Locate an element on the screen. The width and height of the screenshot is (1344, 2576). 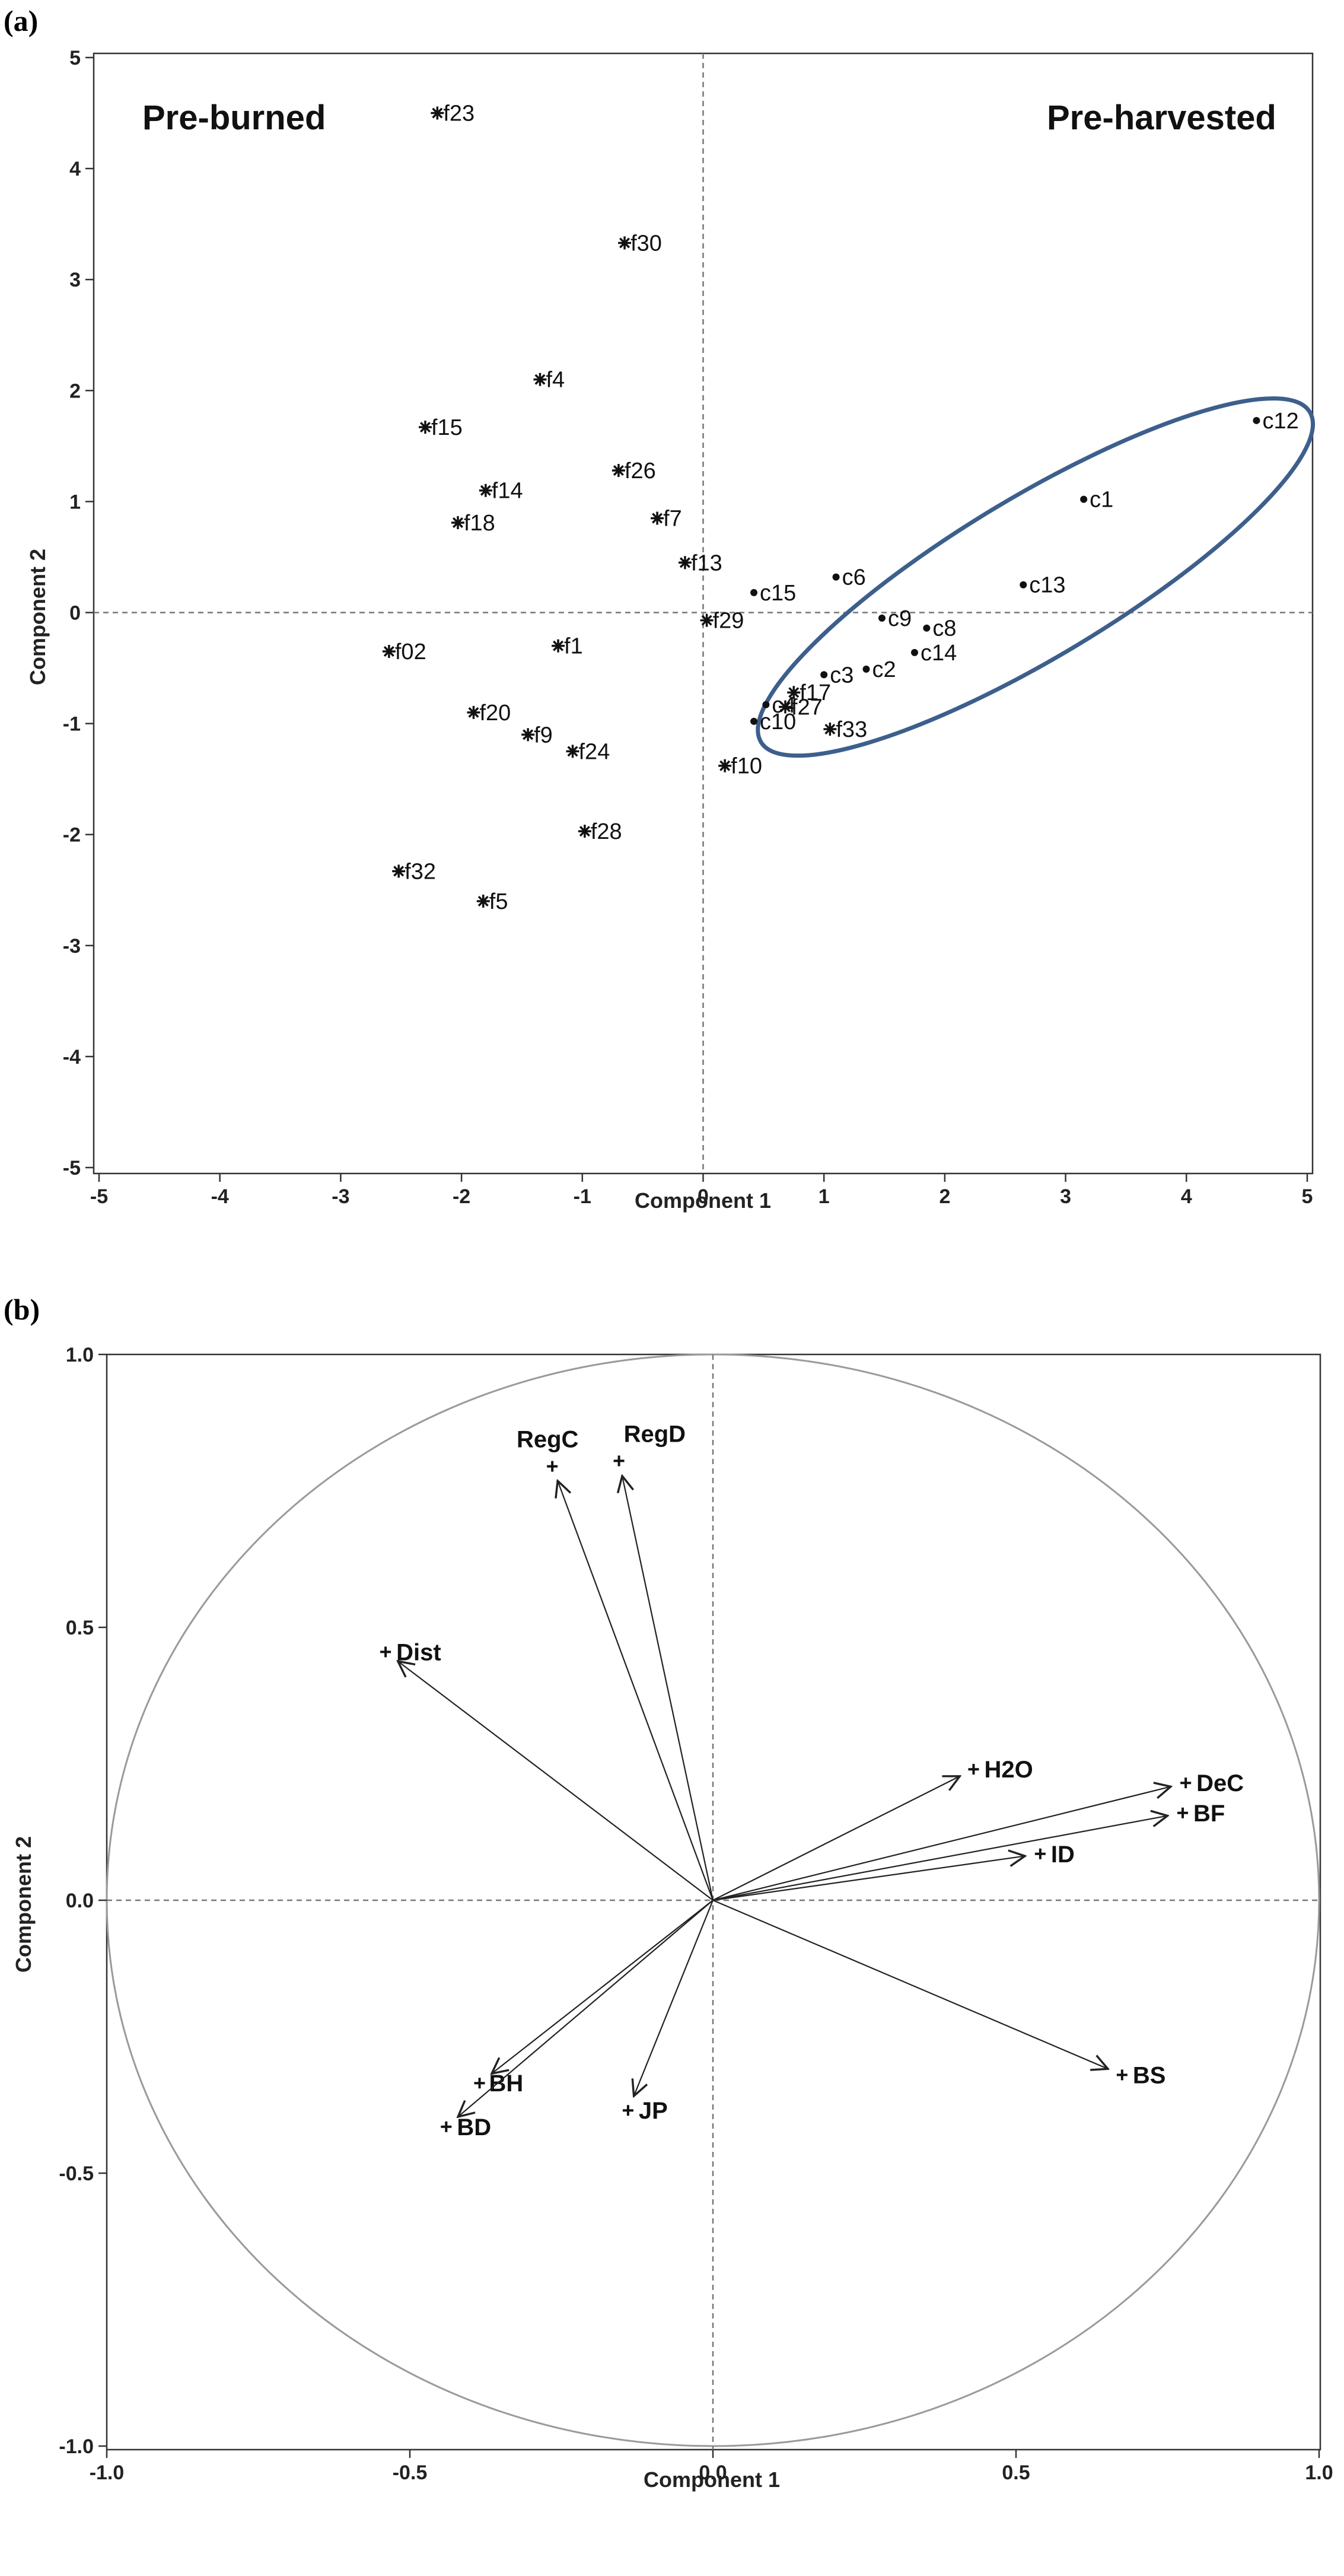
point-f32: f32 is located at coordinates (414, 871).